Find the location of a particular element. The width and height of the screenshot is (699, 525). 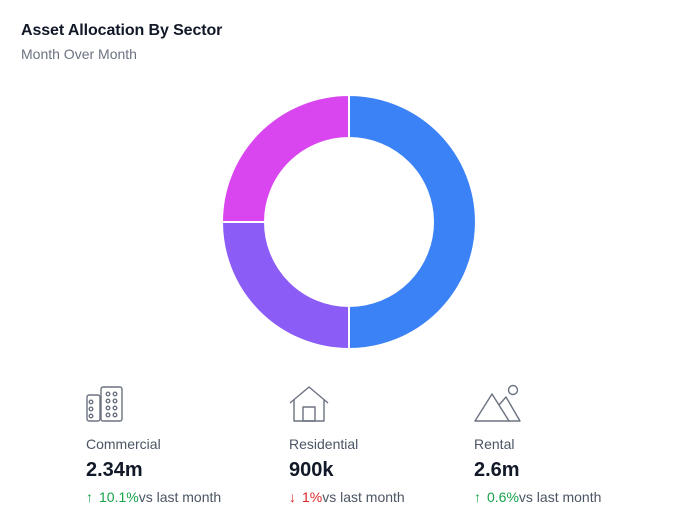

stat-rental: Rental 2.6m ↑ 0.6%vs last month is located at coordinates (564, 444).